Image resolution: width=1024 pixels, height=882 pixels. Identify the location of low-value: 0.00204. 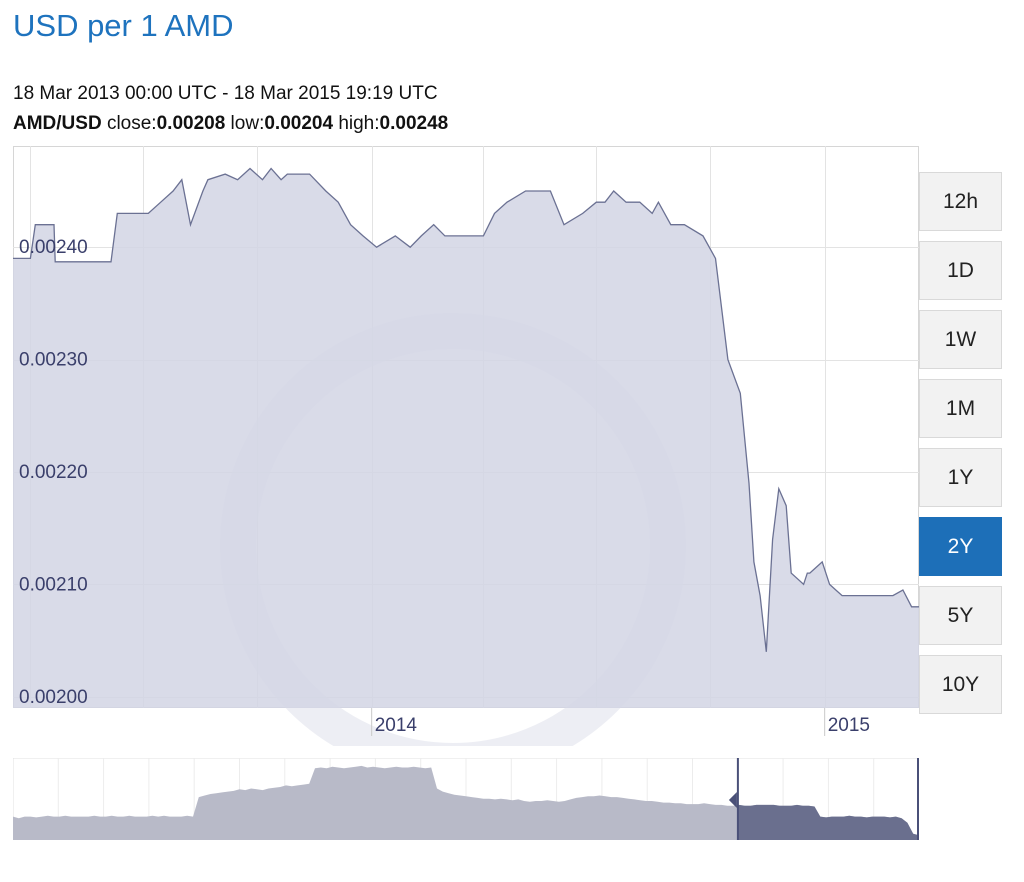
(299, 123).